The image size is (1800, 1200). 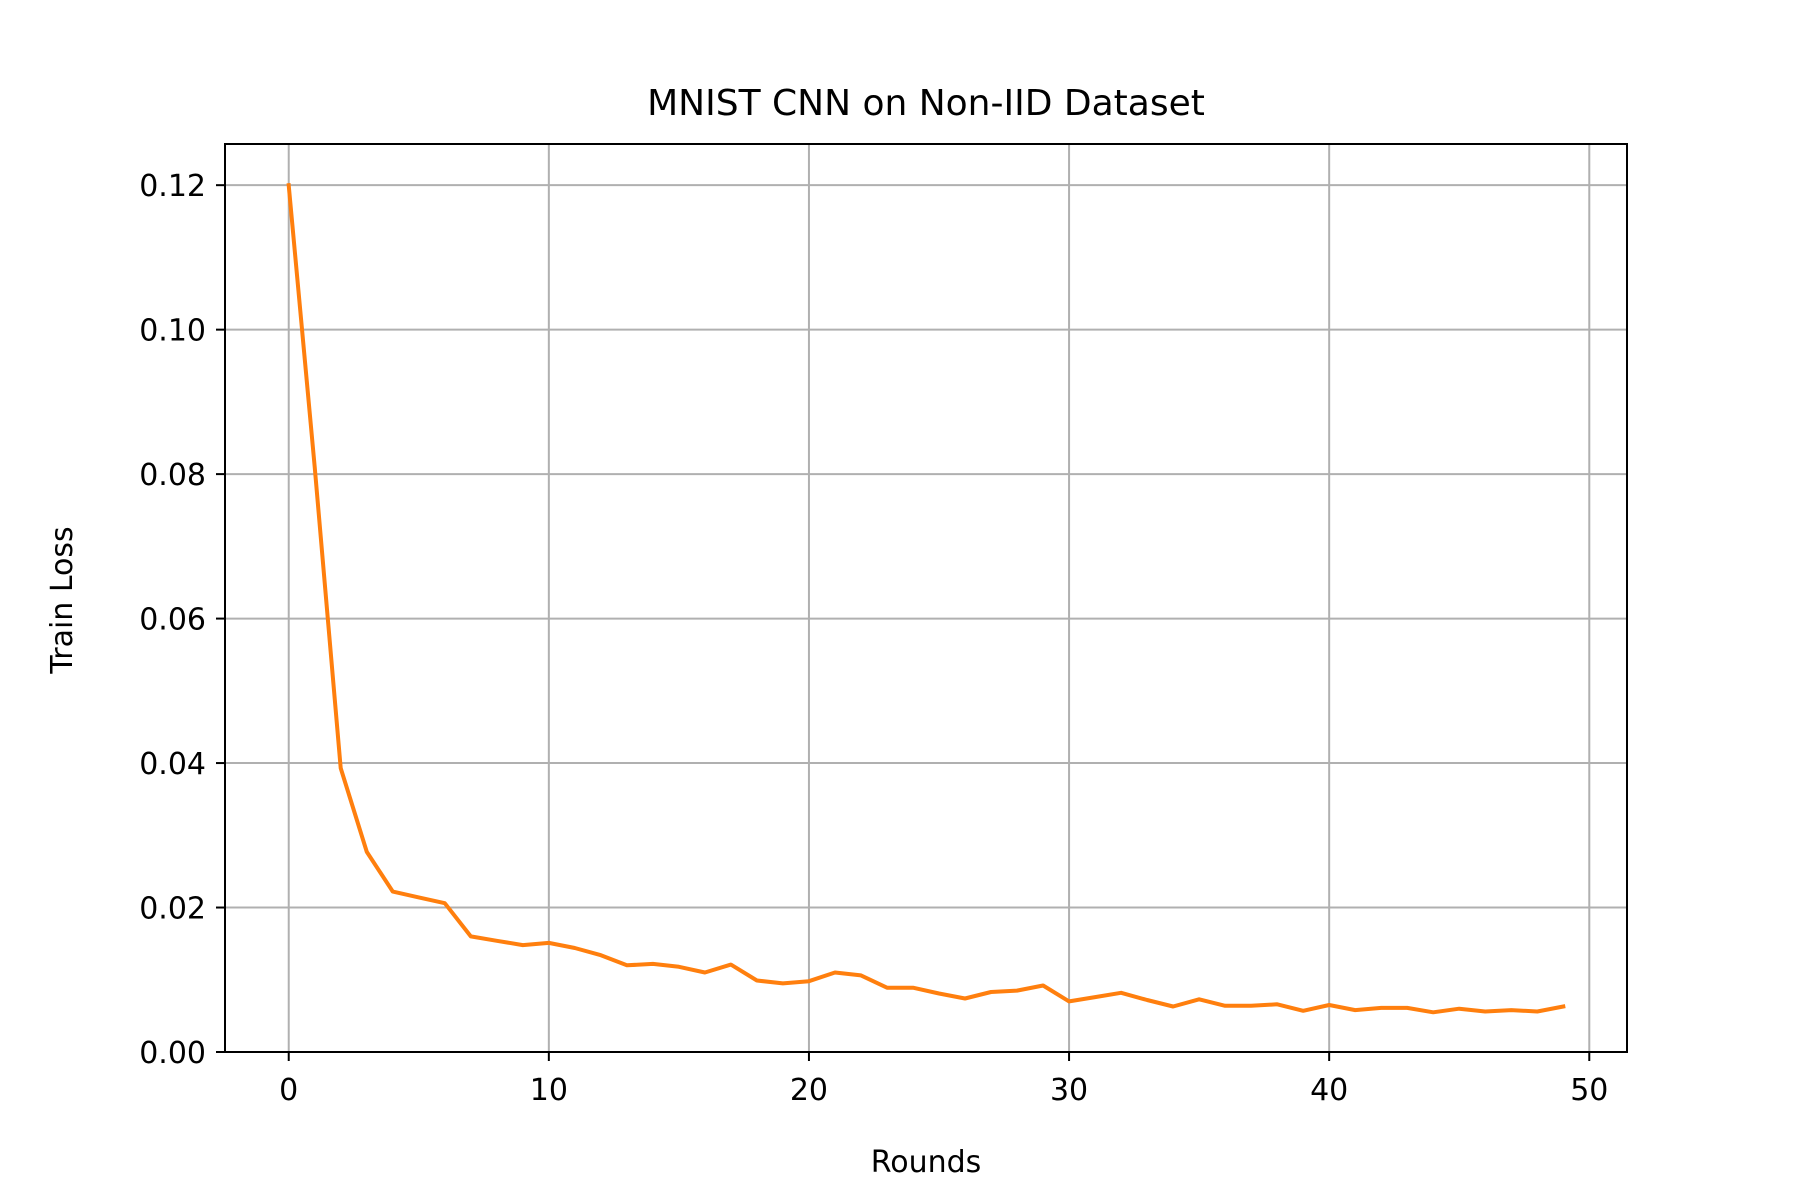 What do you see at coordinates (926, 103) in the screenshot?
I see `chart-title: MNIST CNN on Non-IID Dataset` at bounding box center [926, 103].